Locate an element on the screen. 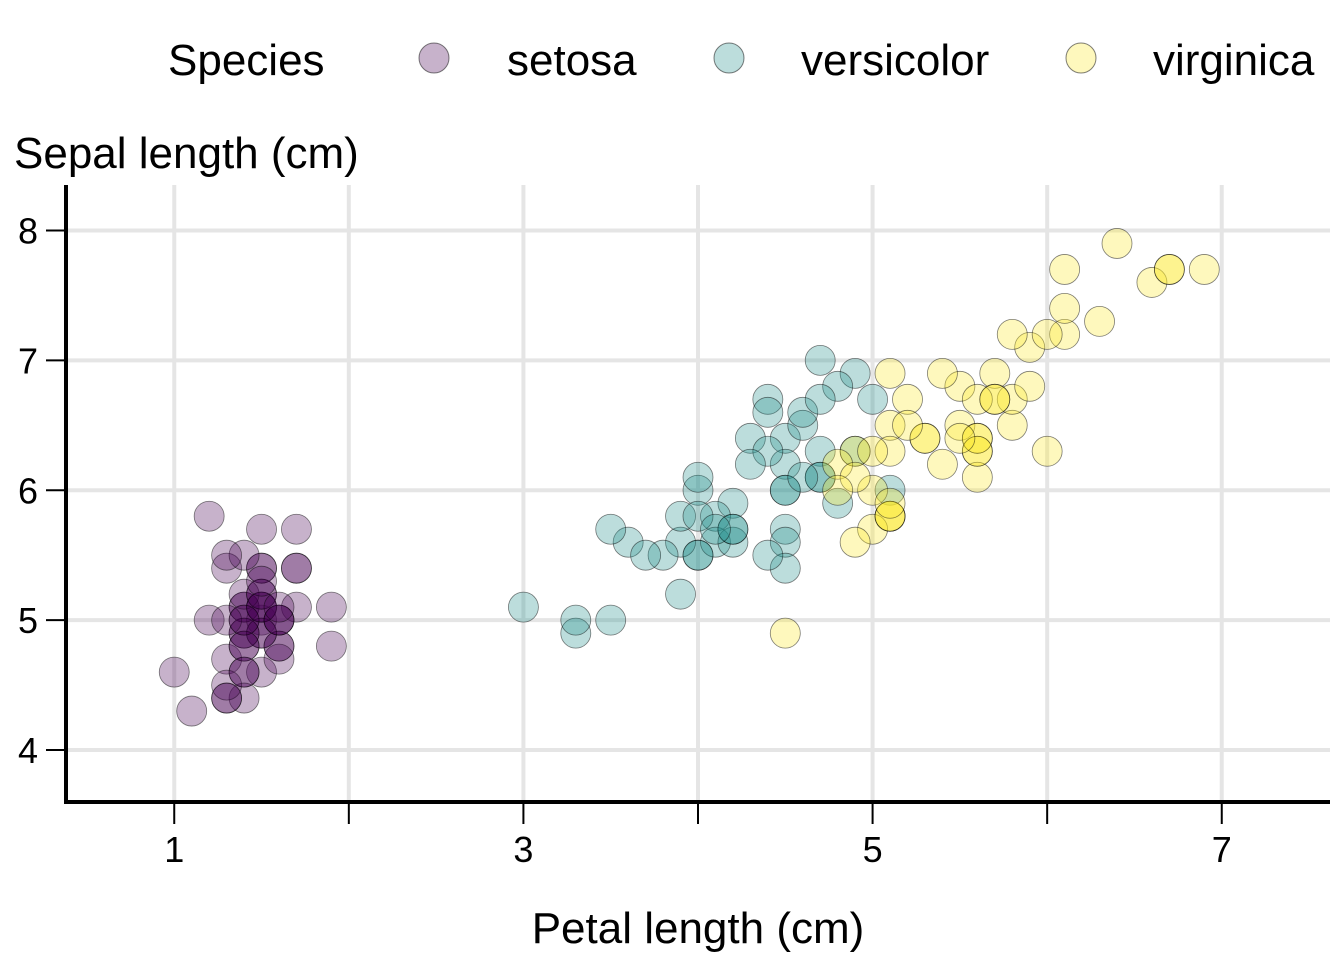  legend-key-setosa is located at coordinates (434, 58).